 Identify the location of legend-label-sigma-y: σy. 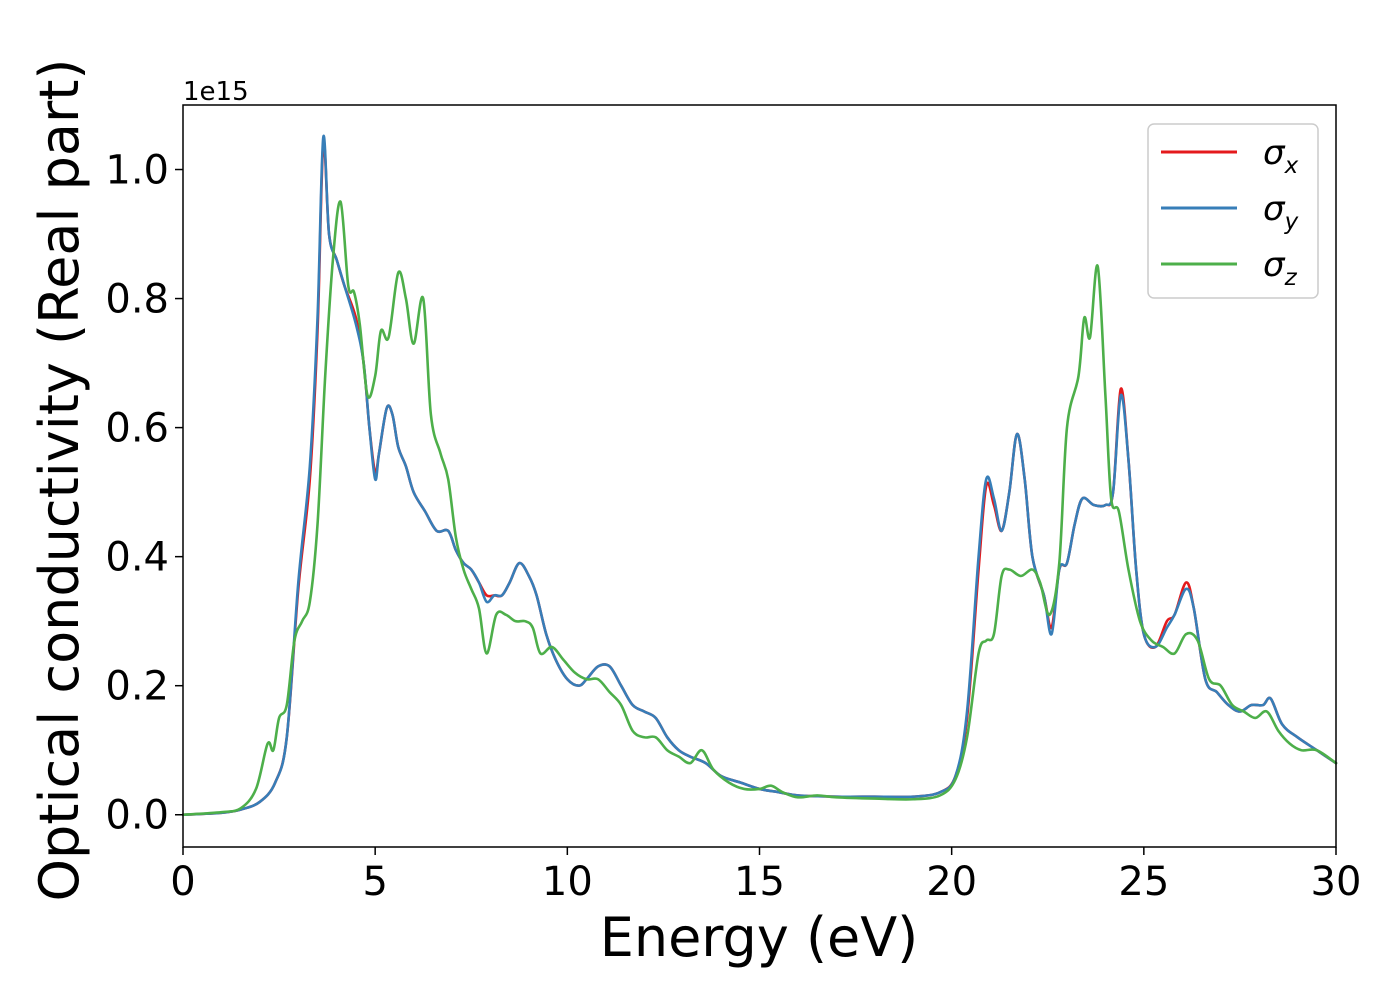
(1281, 212).